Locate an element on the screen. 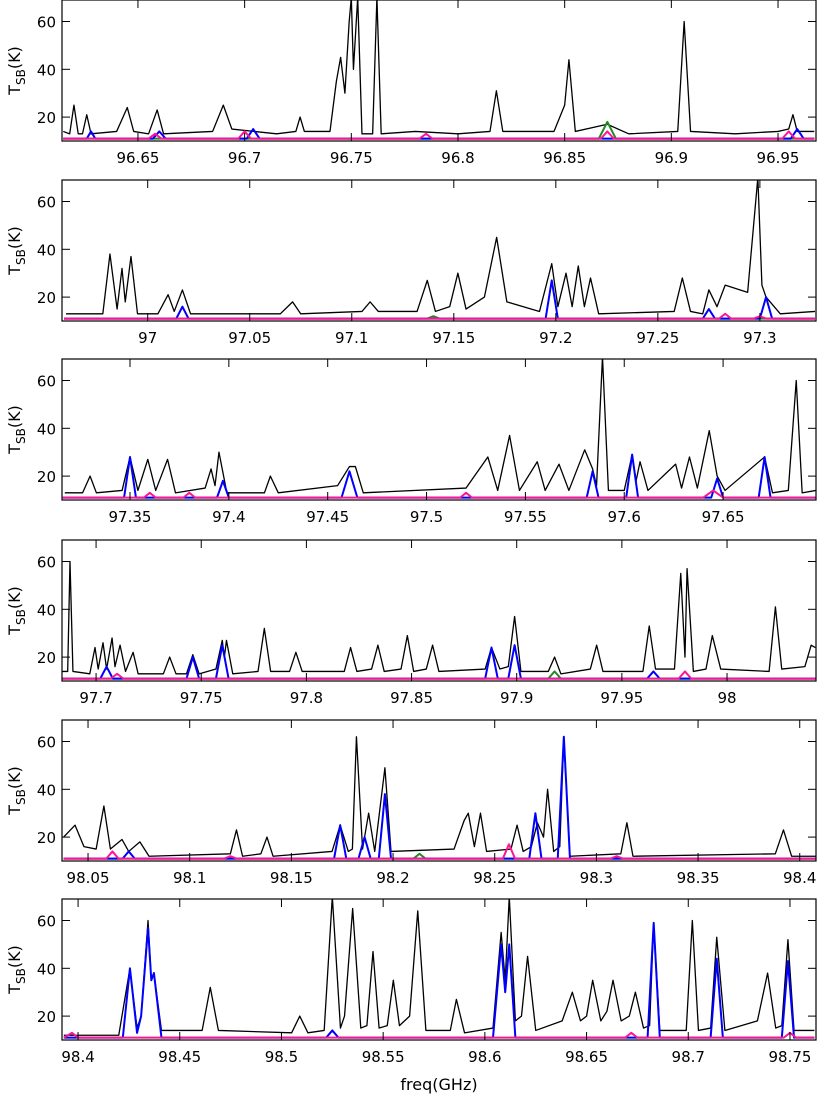 This screenshot has height=1103, width=830. x-tick-label: 97.2 is located at coordinates (555, 338).